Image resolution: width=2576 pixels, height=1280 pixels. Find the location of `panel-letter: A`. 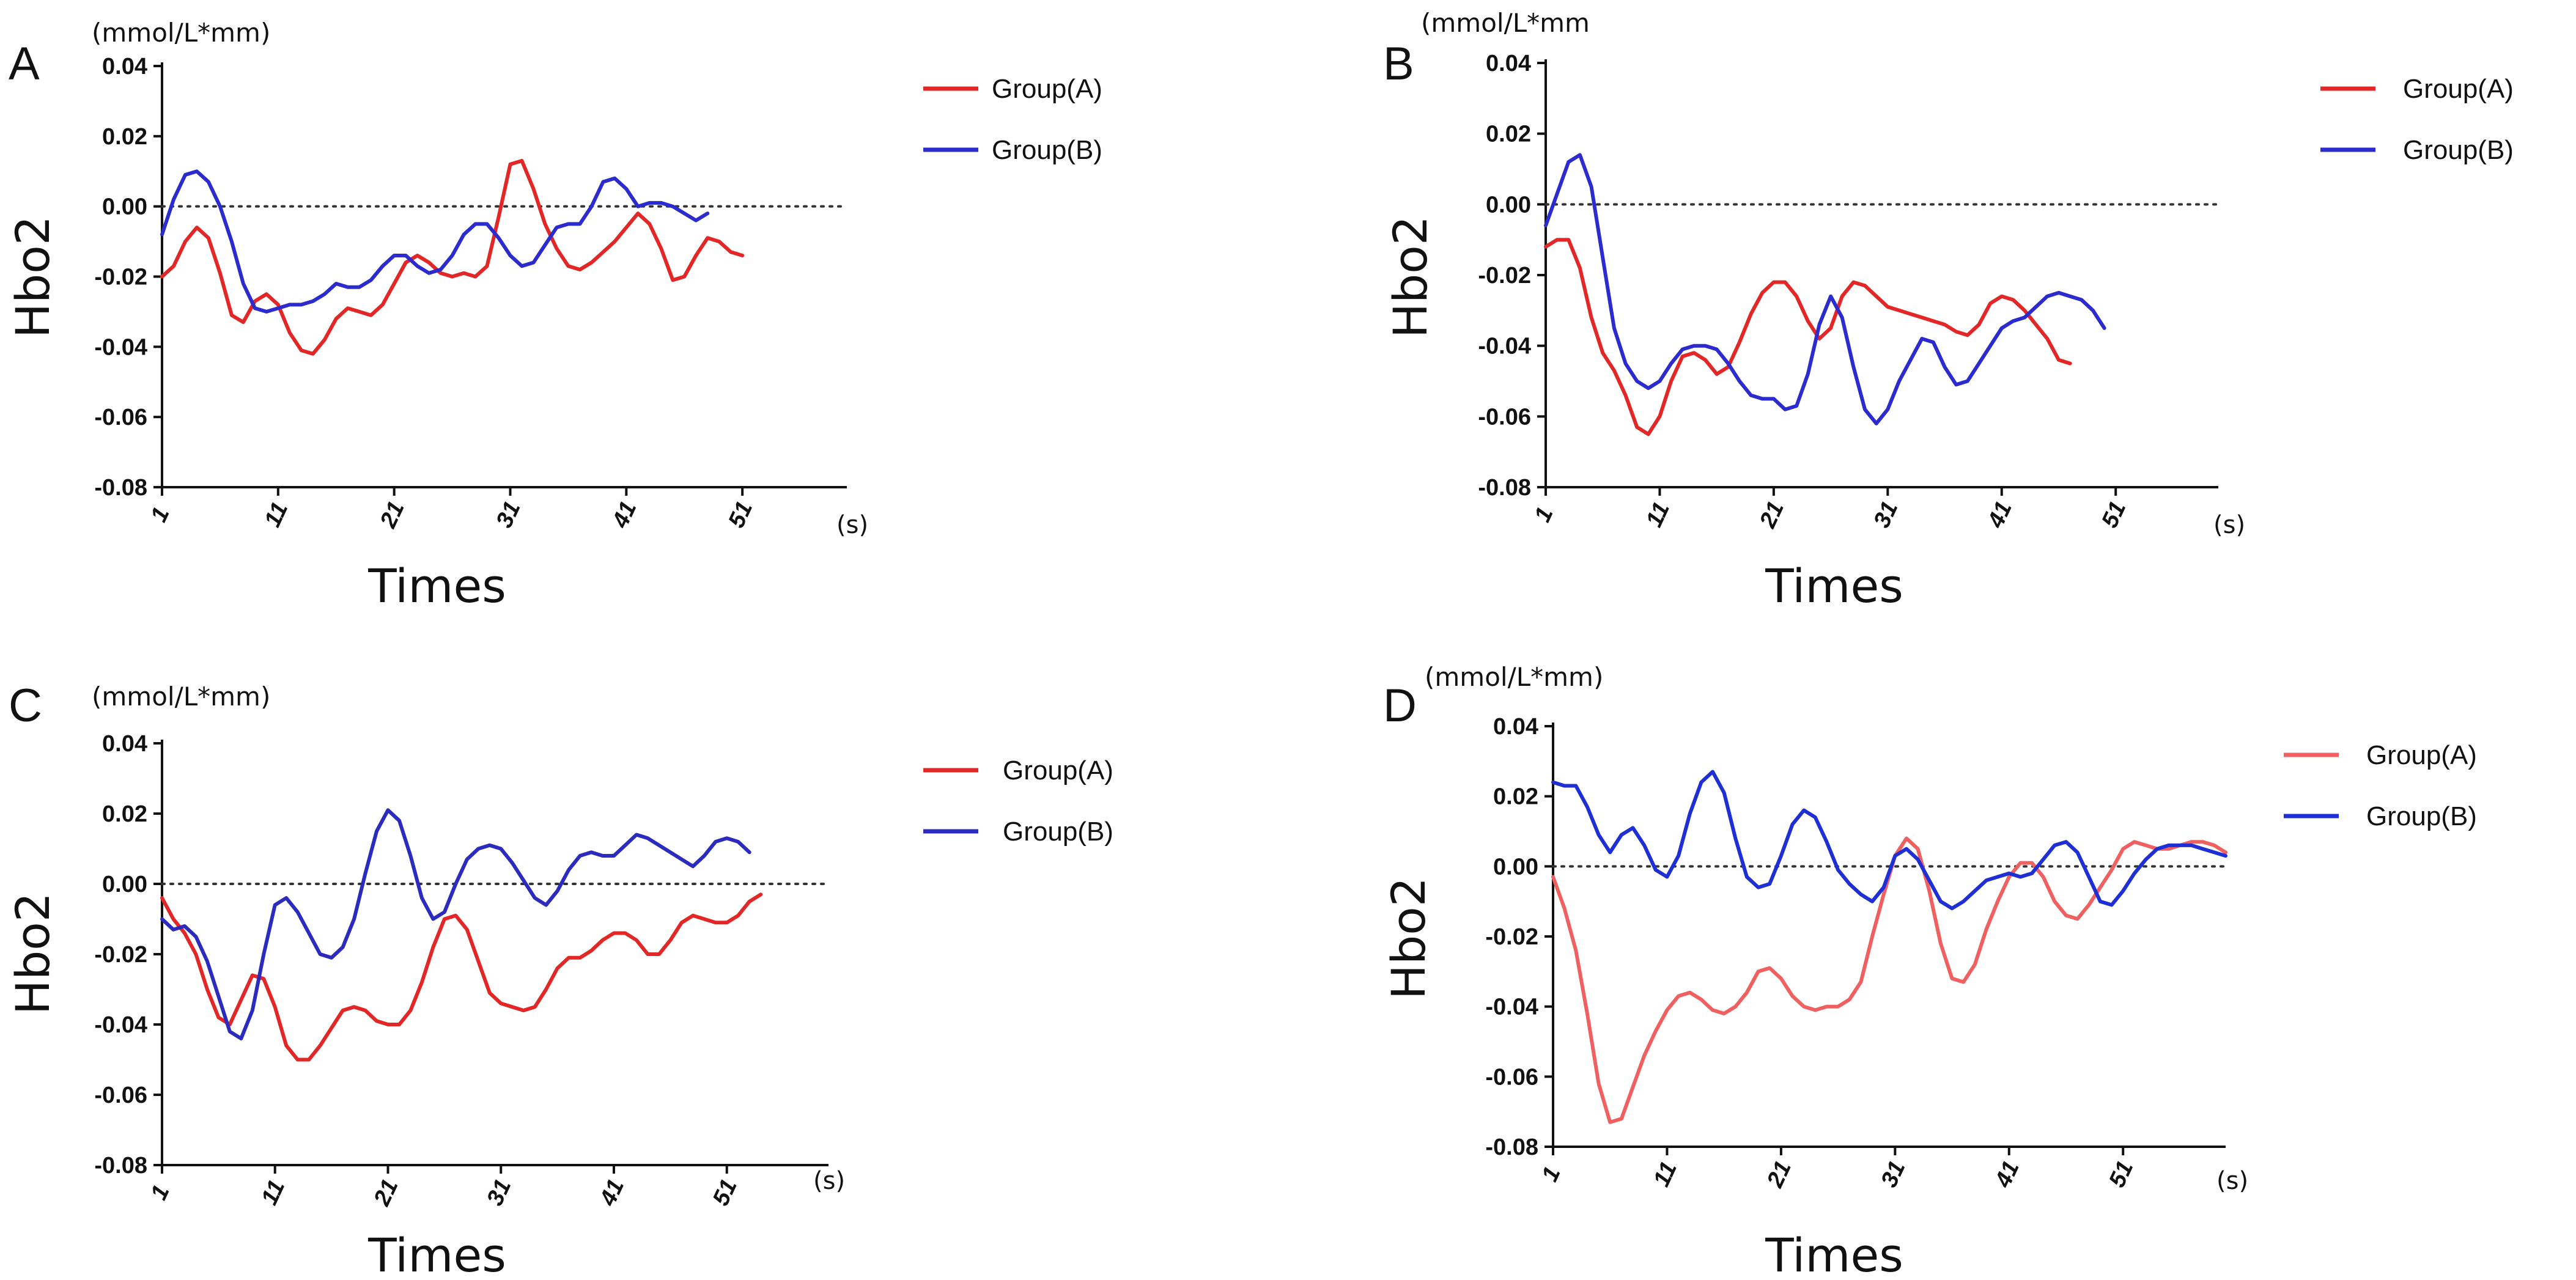

panel-letter: A is located at coordinates (24, 64).